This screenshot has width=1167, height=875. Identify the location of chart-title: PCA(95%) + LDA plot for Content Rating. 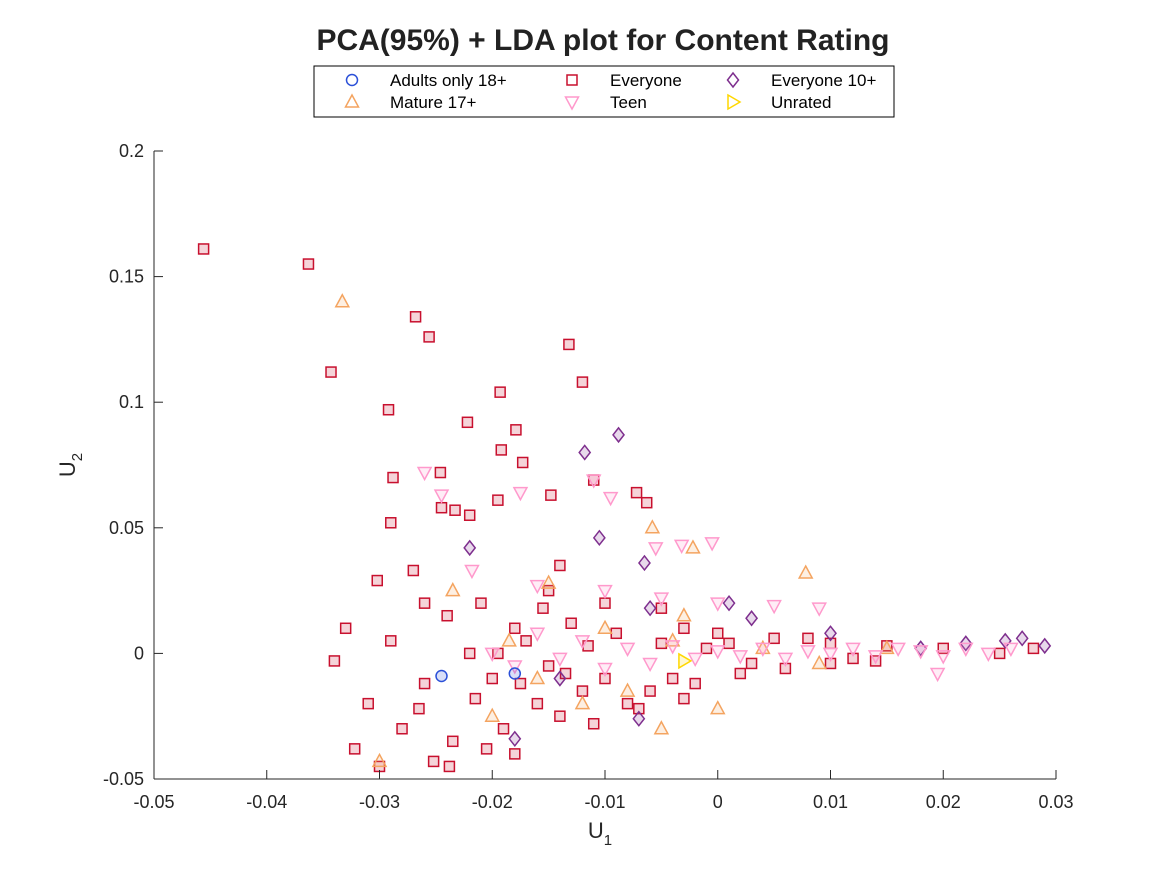
(602, 40).